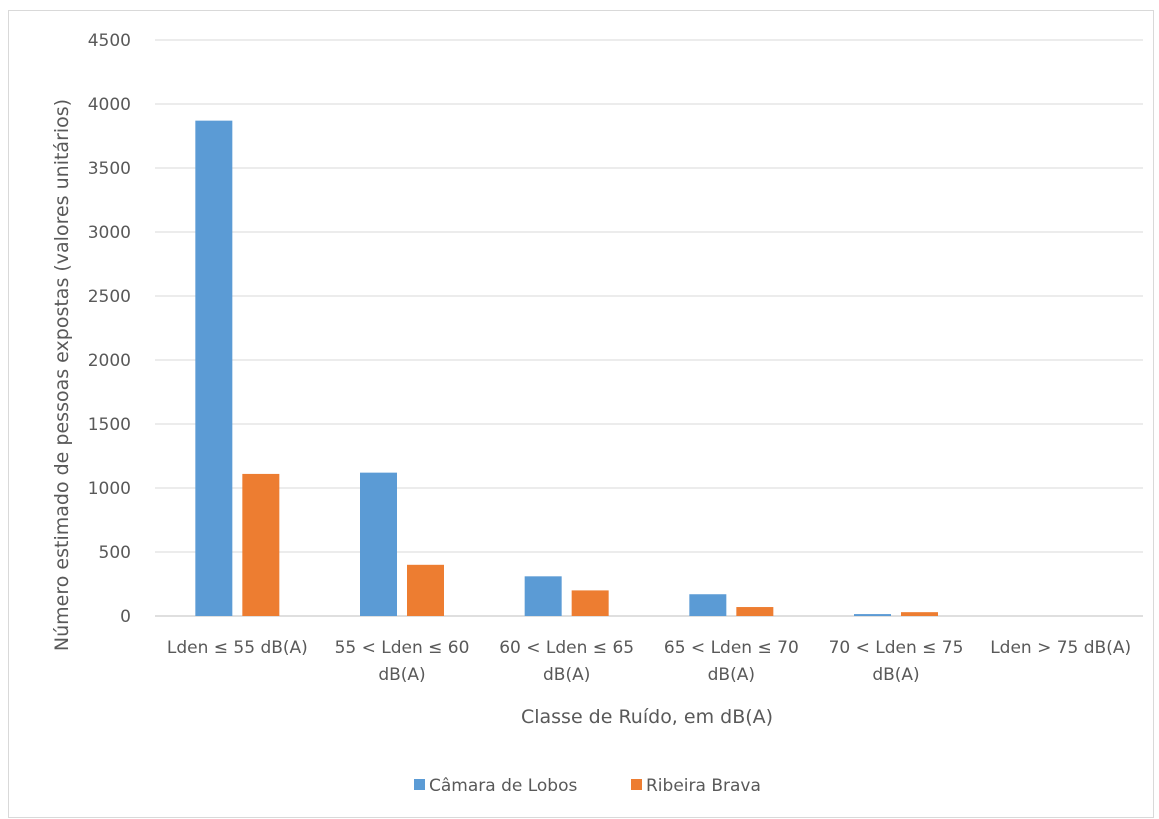  I want to click on x-tick-label: 60 < Lden ≤ 65, so click(566, 648).